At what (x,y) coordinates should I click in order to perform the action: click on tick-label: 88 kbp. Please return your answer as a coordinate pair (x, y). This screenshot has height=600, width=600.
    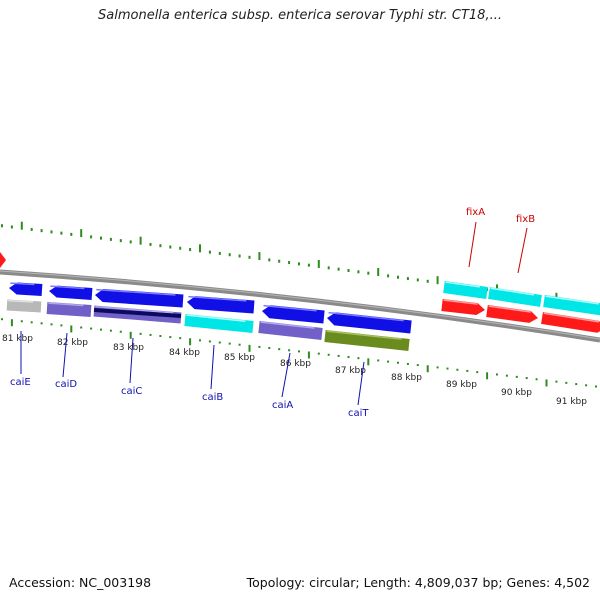
    Looking at the image, I should click on (406, 378).